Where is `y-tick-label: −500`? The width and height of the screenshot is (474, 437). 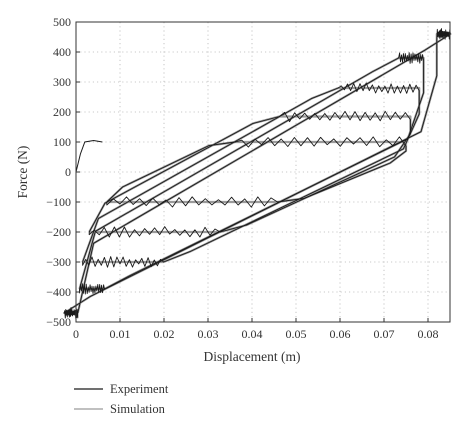 y-tick-label: −500 is located at coordinates (58, 322).